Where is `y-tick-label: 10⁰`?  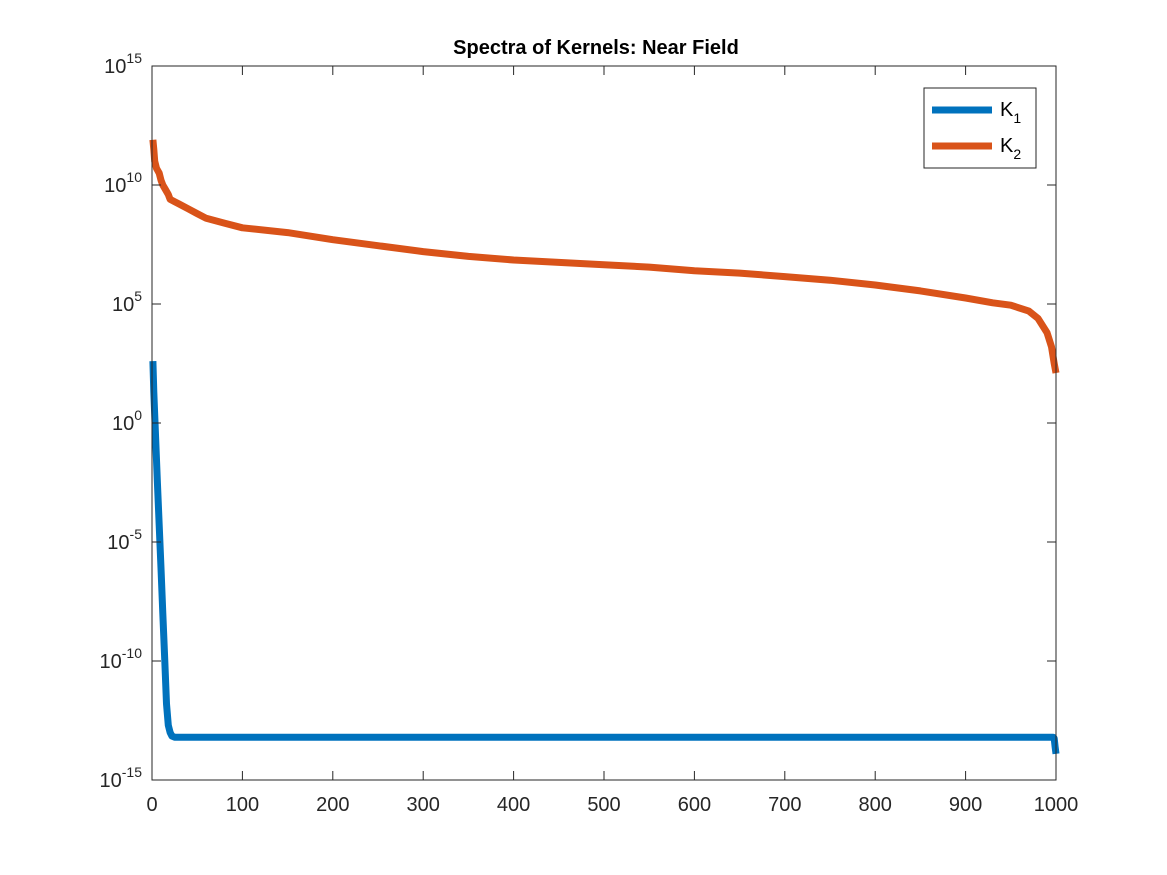
y-tick-label: 10⁰ is located at coordinates (127, 421).